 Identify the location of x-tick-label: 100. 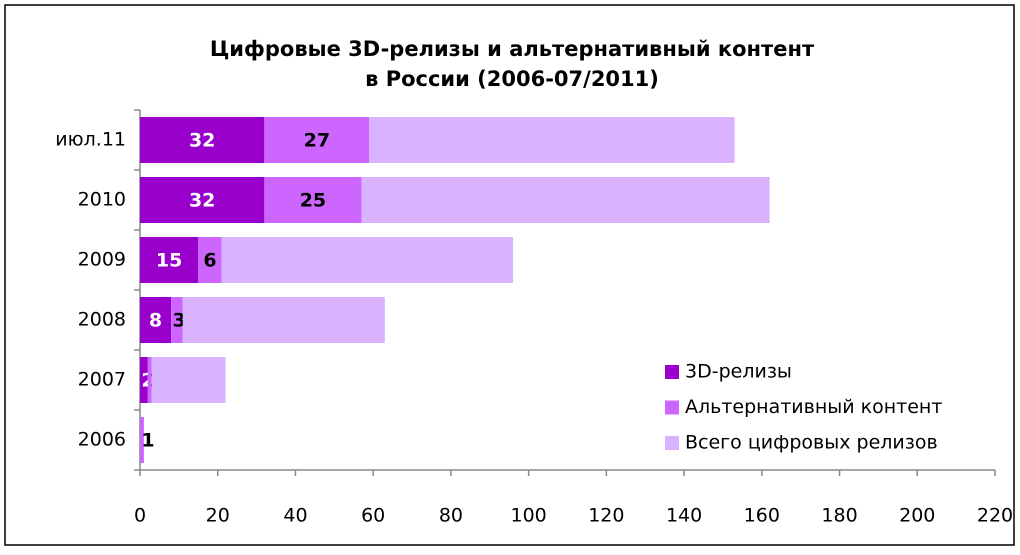
(529, 516).